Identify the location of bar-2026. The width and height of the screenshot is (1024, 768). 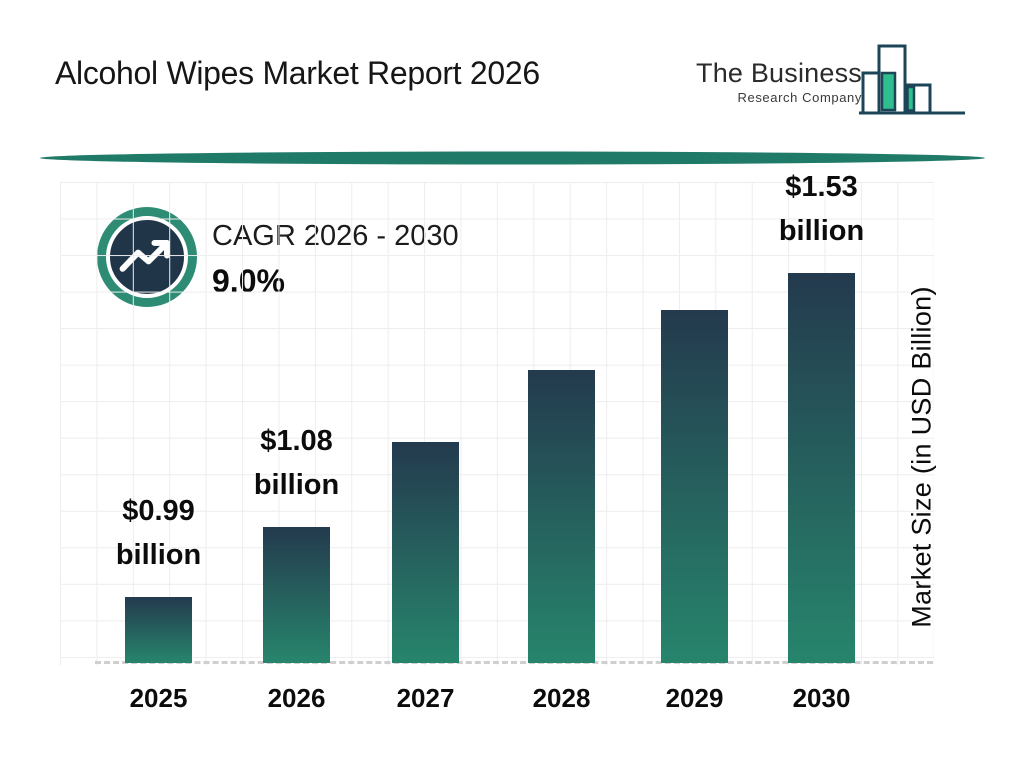
(296, 595).